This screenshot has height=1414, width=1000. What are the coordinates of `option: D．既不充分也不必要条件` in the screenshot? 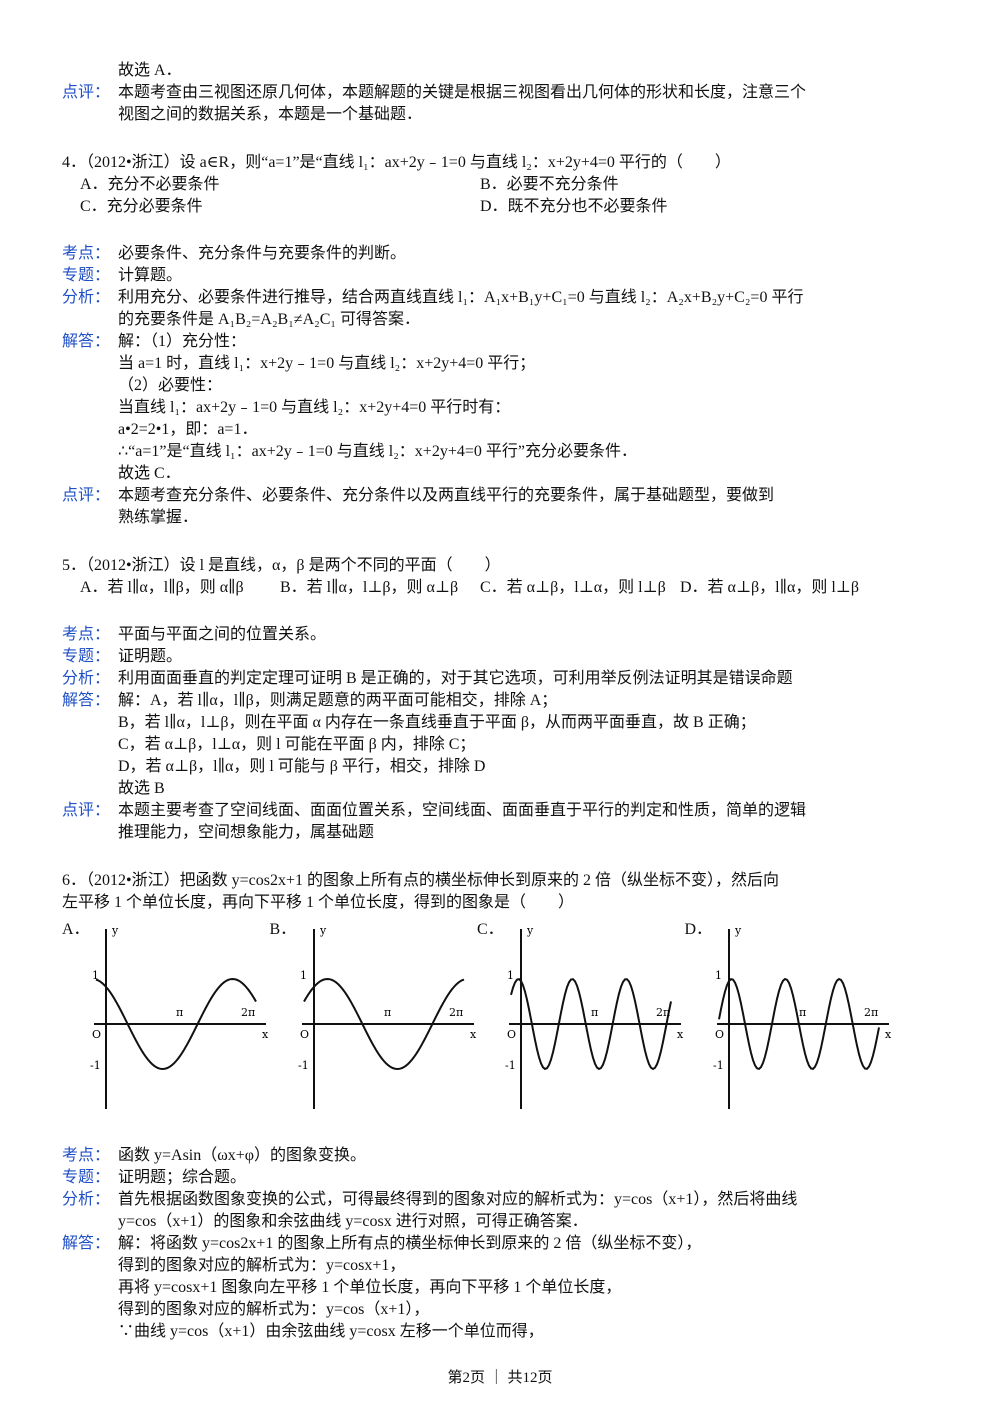 It's located at (574, 206).